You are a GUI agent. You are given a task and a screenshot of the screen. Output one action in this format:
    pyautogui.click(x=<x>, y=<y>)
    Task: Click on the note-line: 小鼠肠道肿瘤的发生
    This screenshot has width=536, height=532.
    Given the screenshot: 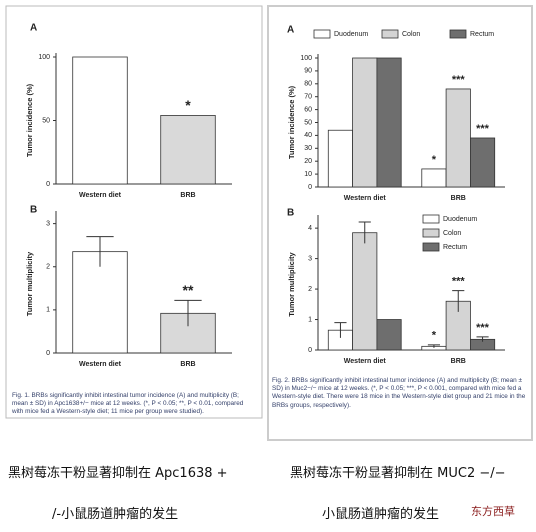 What is the action you would take?
    pyautogui.click(x=381, y=514)
    